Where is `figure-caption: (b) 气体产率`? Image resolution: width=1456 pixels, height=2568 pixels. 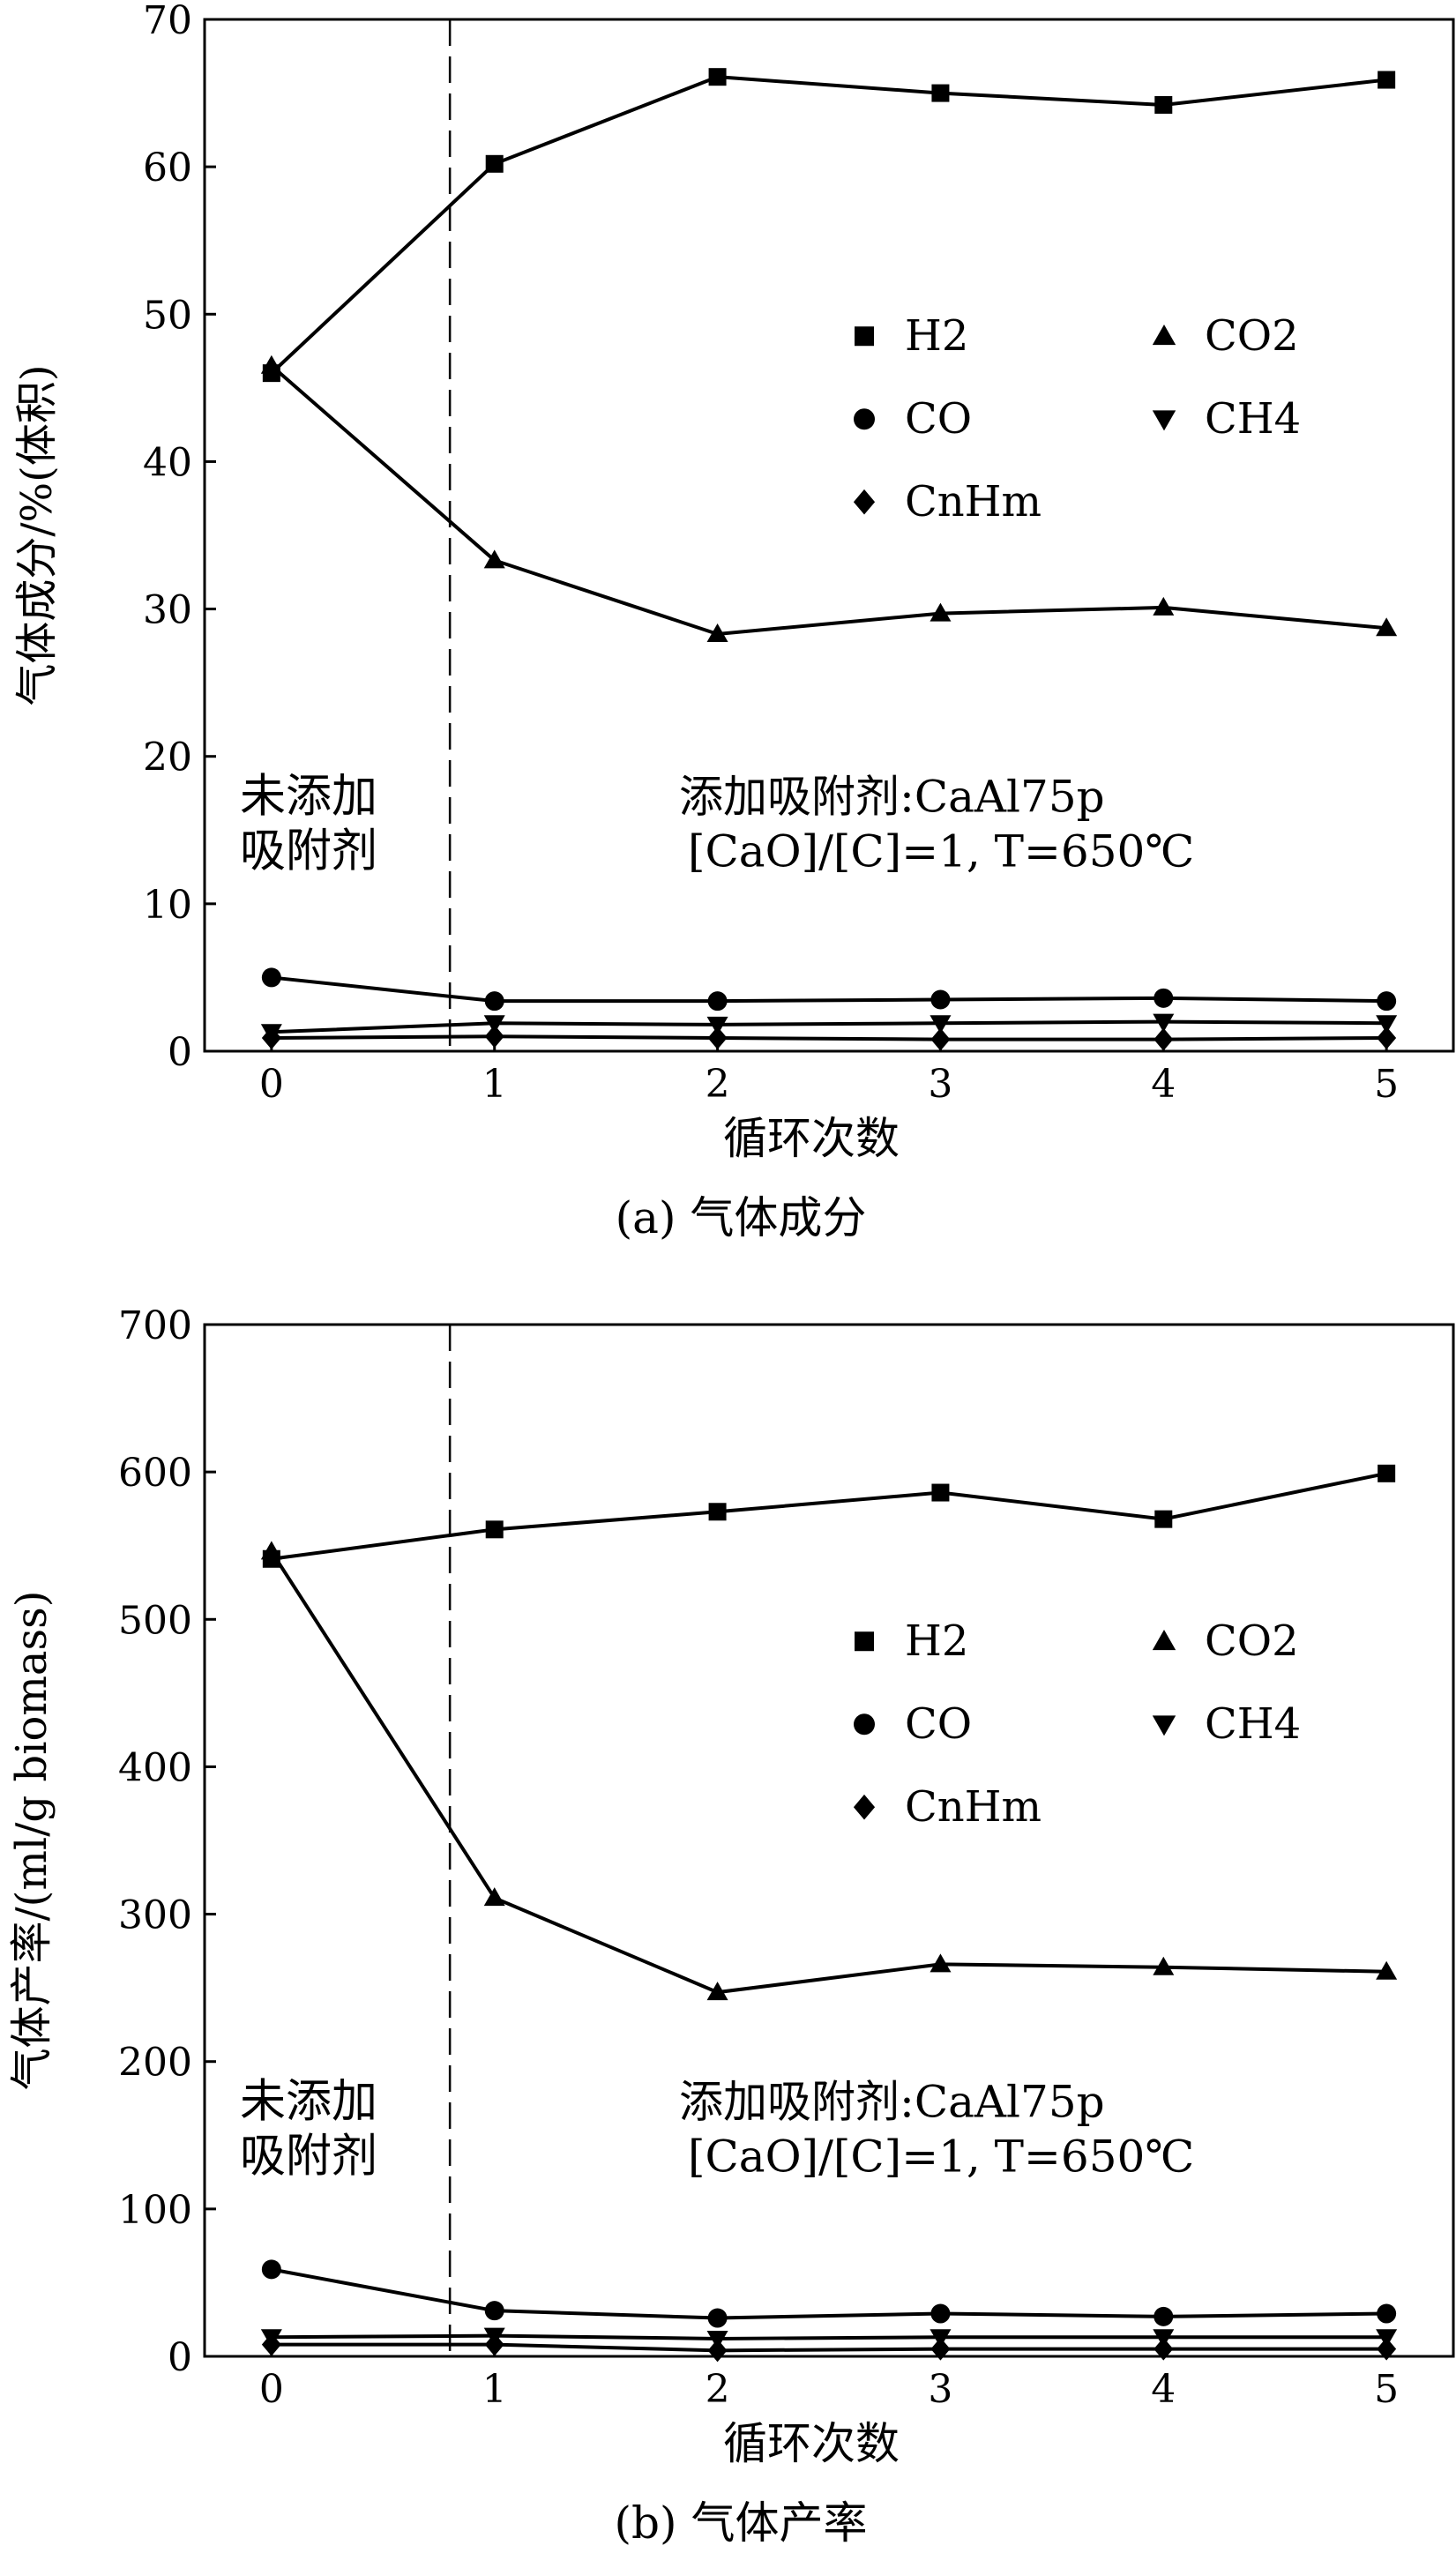 figure-caption: (b) 气体产率 is located at coordinates (741, 2523).